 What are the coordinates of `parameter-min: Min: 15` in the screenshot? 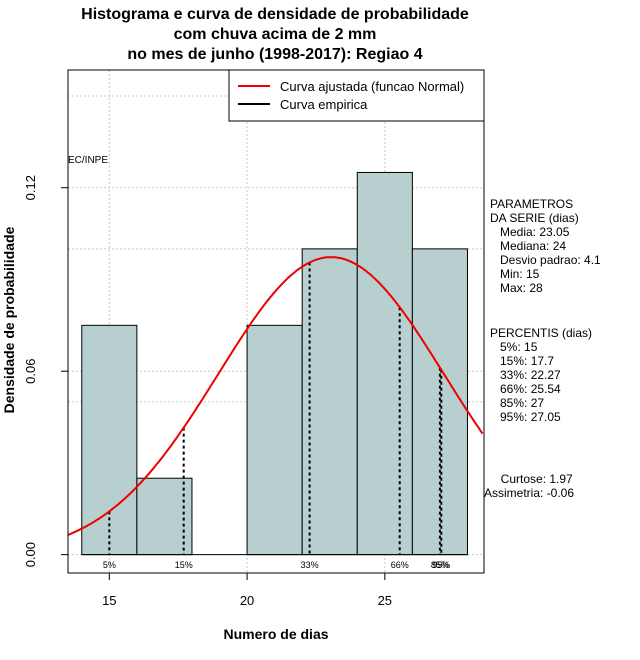 It's located at (515, 274).